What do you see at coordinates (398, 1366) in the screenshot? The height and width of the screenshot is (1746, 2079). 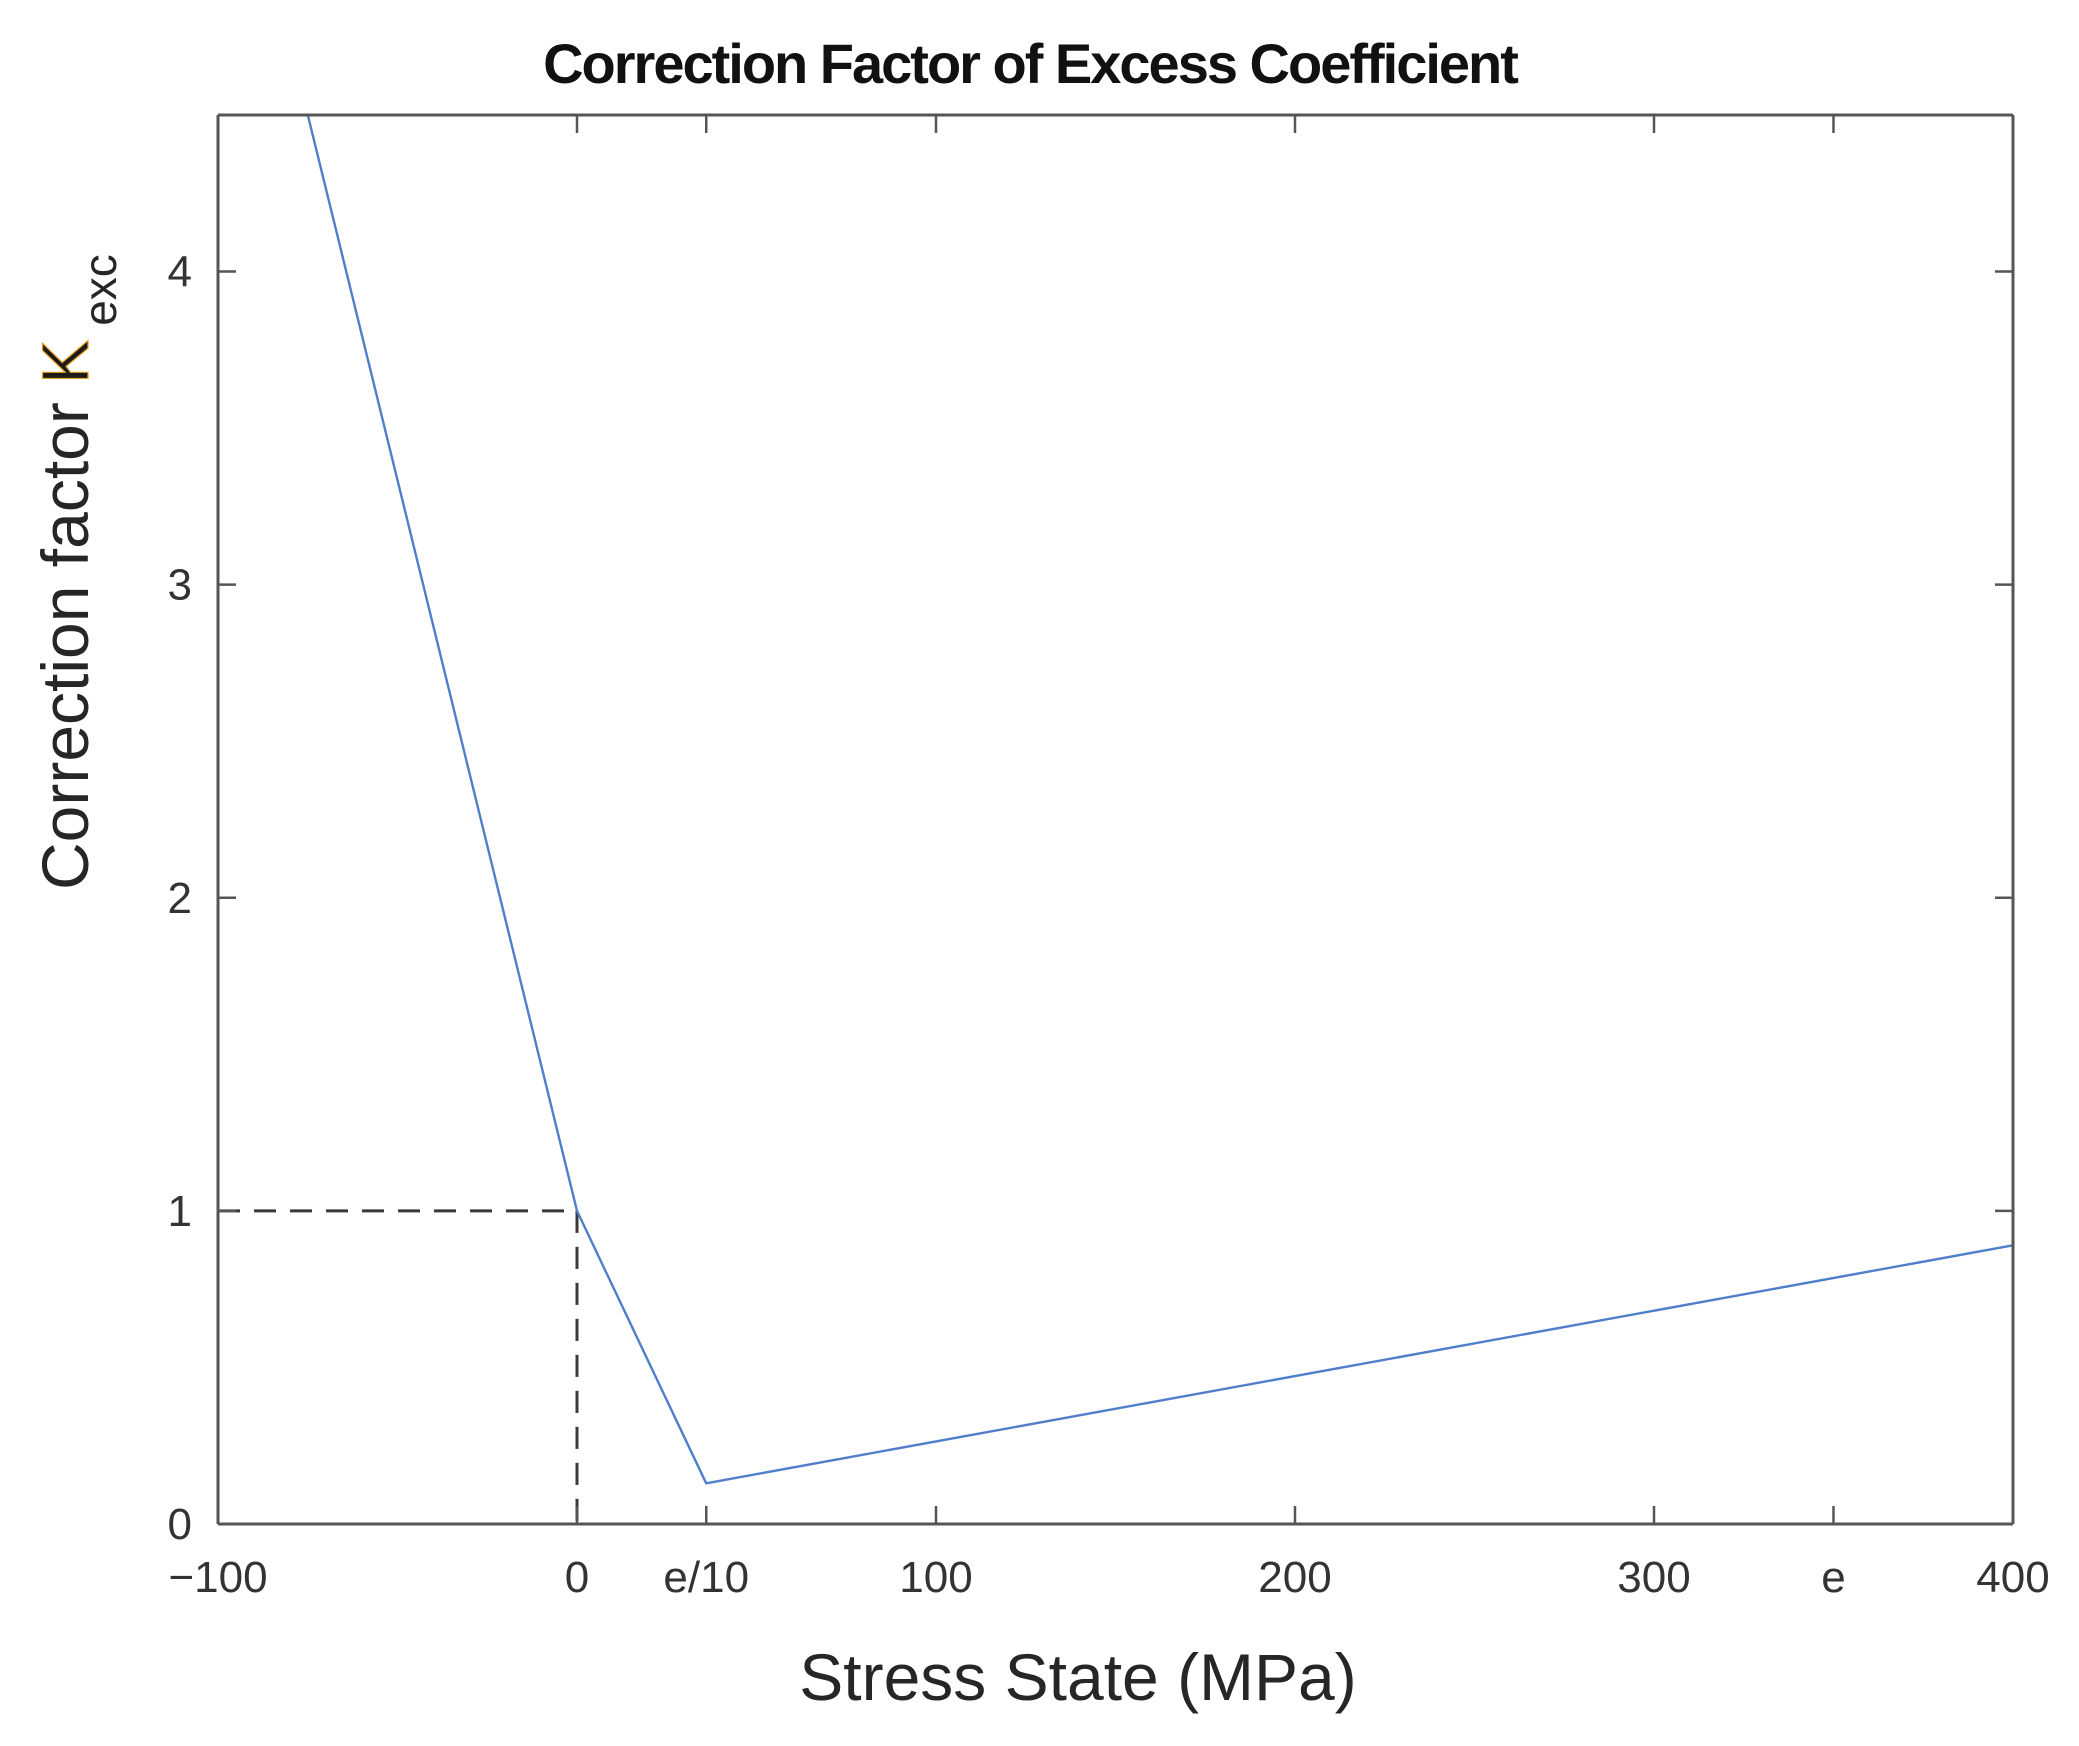 I see `reference-lines` at bounding box center [398, 1366].